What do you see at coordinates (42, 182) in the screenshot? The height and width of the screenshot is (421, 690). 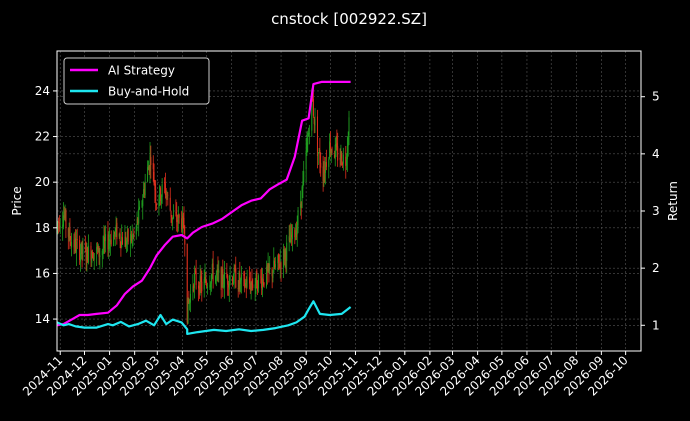 I see `left-tick-label: 20` at bounding box center [42, 182].